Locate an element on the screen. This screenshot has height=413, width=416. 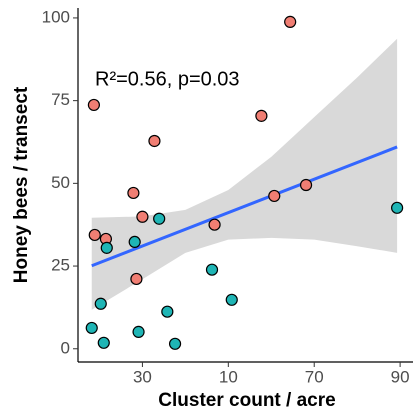
x-tick-label: 10 is located at coordinates (228, 376).